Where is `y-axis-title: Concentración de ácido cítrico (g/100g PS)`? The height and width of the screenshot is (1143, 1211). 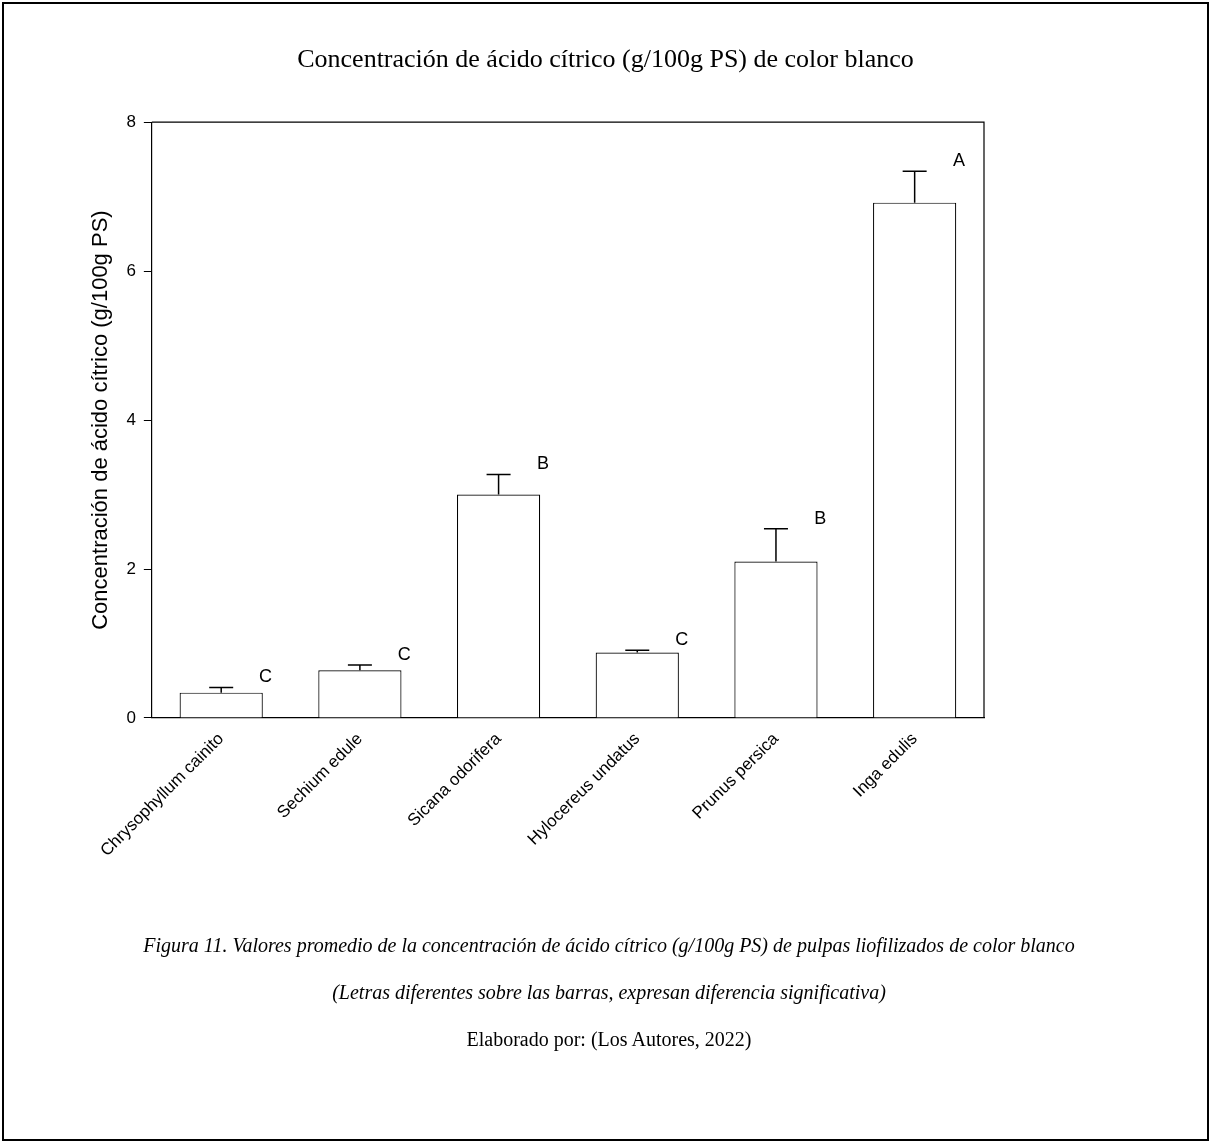 y-axis-title: Concentración de ácido cítrico (g/100g PS) is located at coordinates (100, 420).